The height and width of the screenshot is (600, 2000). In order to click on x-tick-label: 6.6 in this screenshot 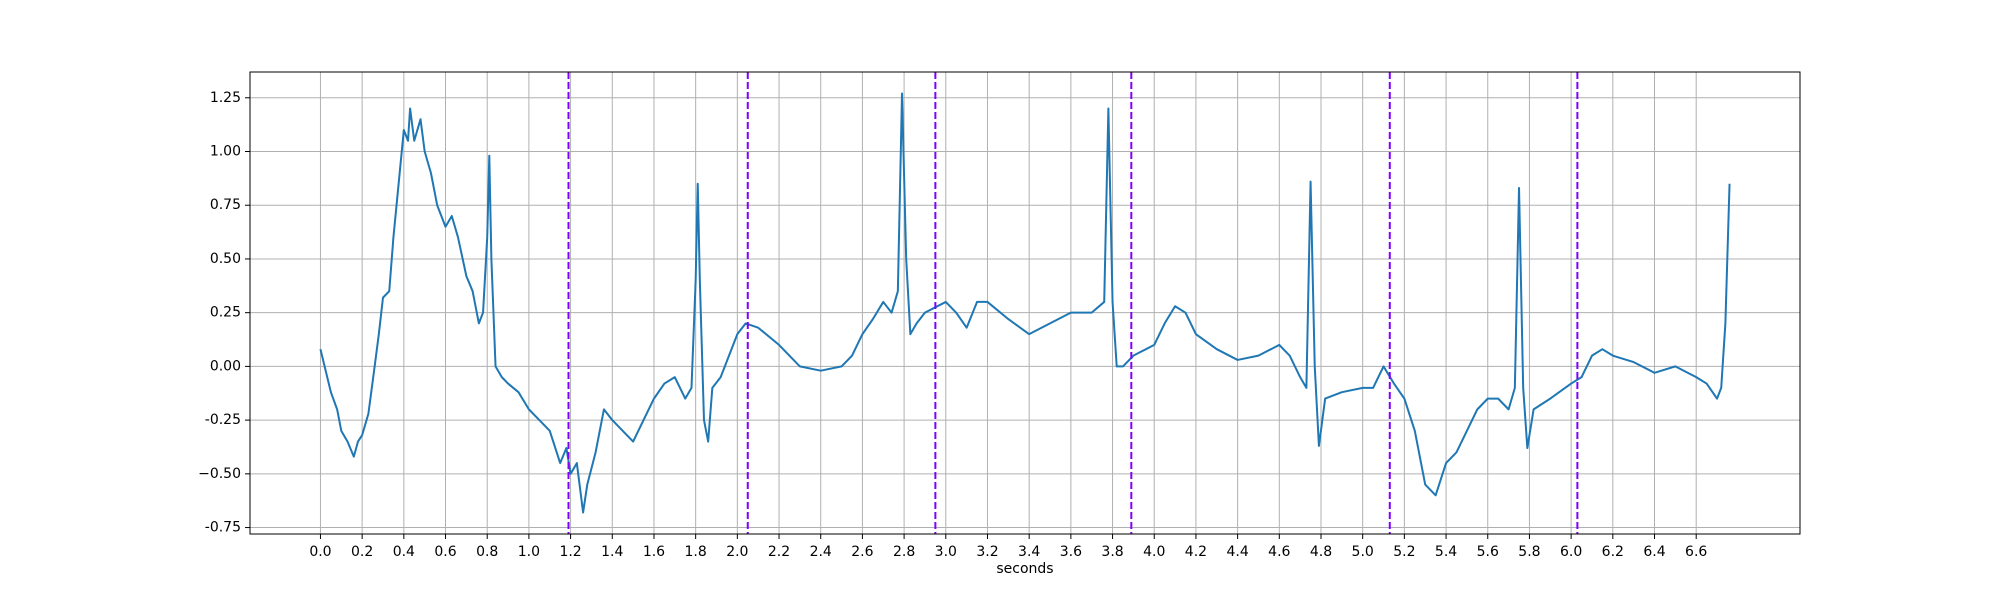, I will do `click(1696, 552)`.